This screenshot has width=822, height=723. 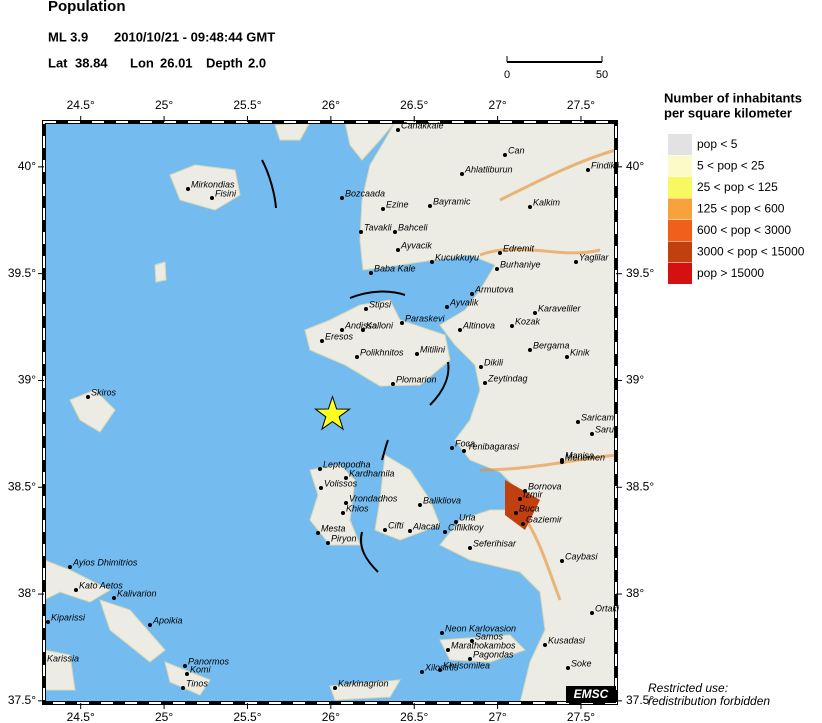 I want to click on event-info: 38.84, so click(x=91, y=62).